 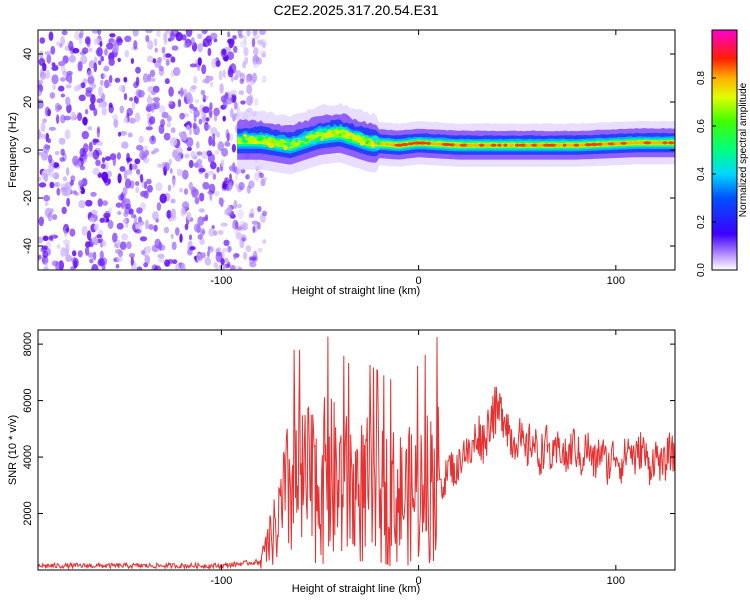 I want to click on spectrogram-x-tick-label-0: -100, so click(x=221, y=281).